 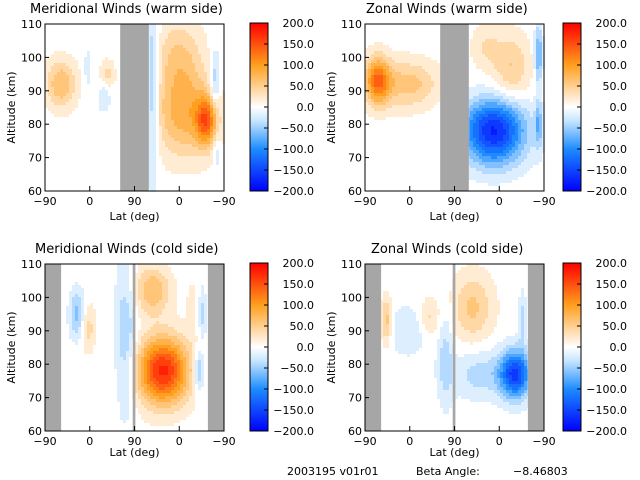 What do you see at coordinates (35, 364) in the screenshot?
I see `y-tick-label: 80` at bounding box center [35, 364].